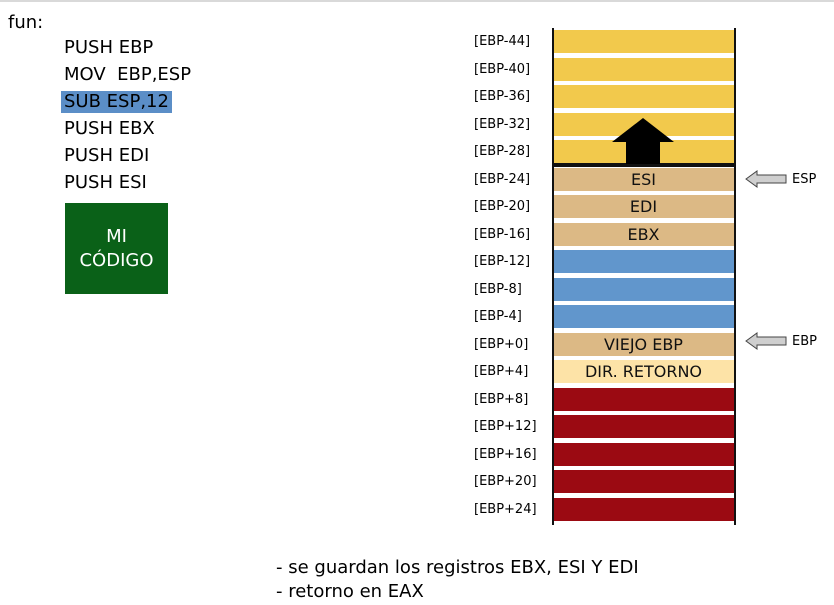  I want to click on stack-right-border, so click(735, 276).